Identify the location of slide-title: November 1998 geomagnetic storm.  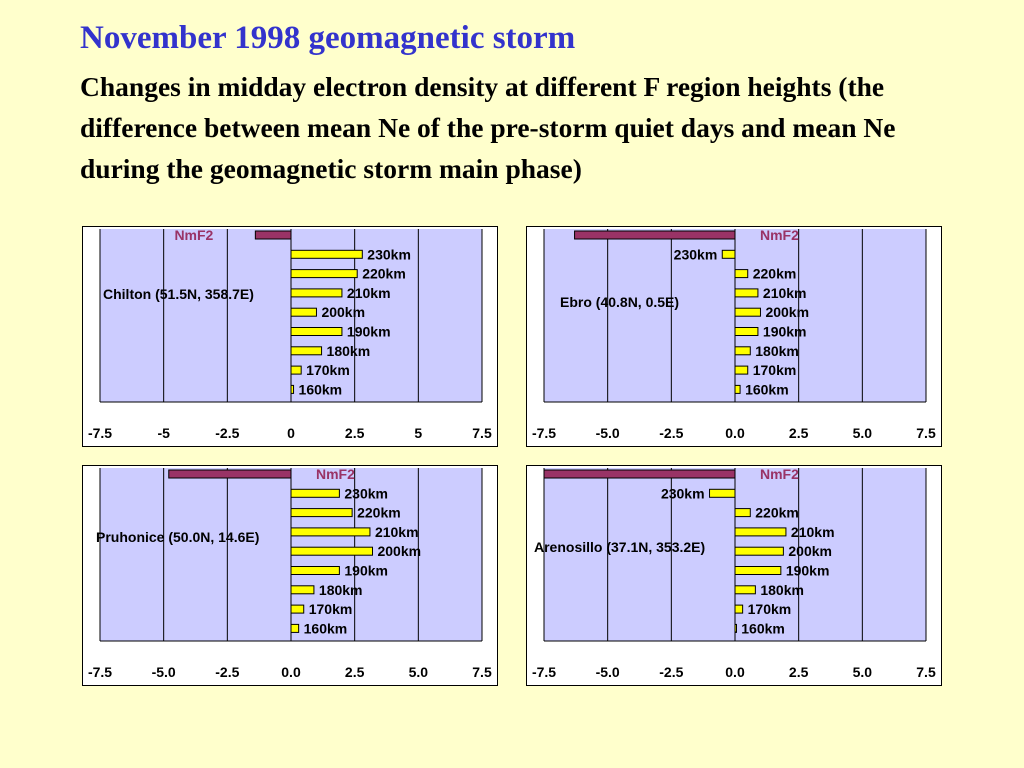
(328, 38).